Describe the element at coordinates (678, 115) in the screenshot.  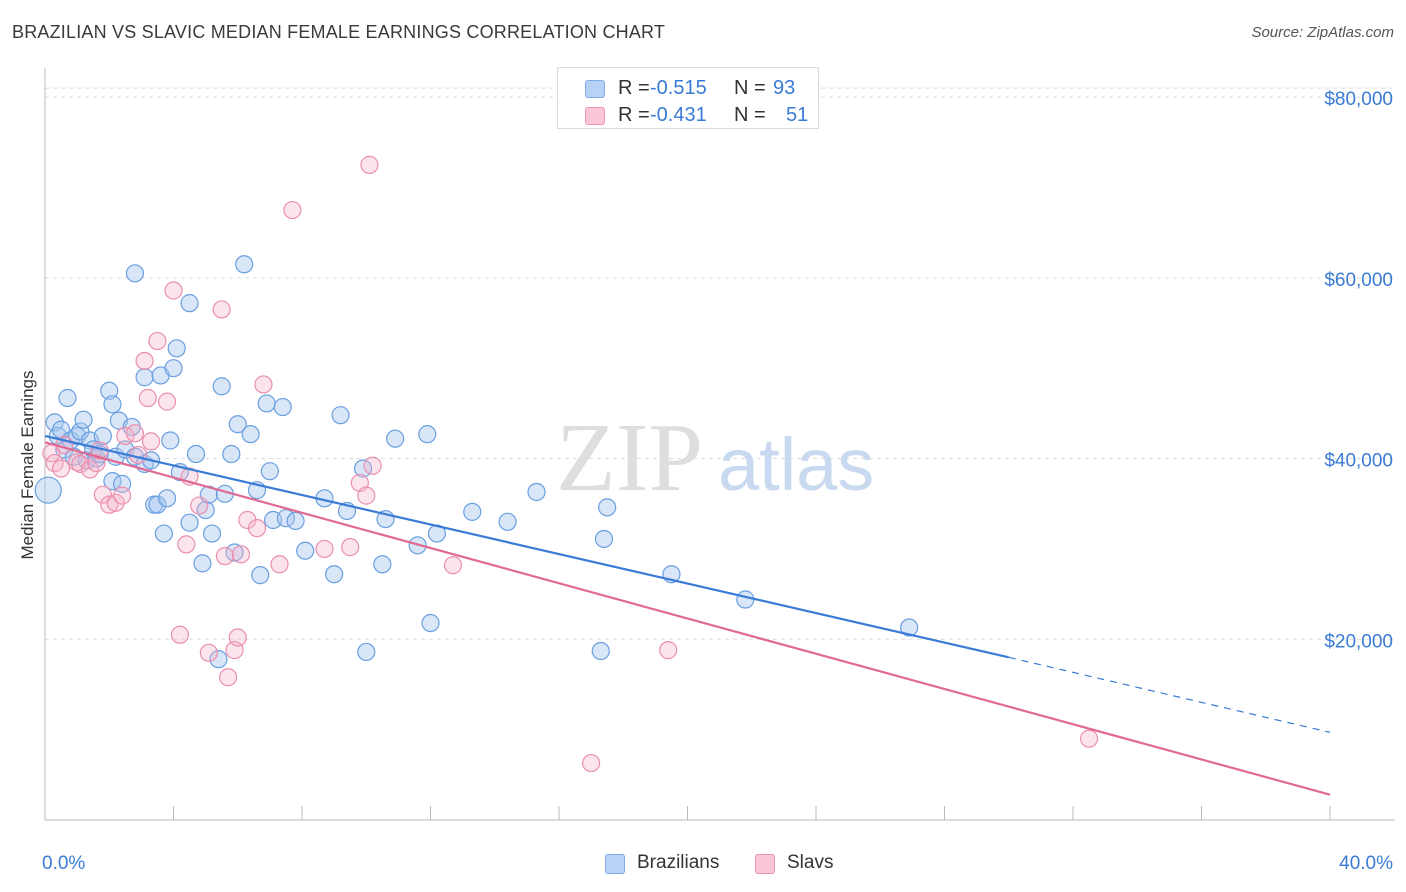
I see `legend-r-value: -0.431` at that location.